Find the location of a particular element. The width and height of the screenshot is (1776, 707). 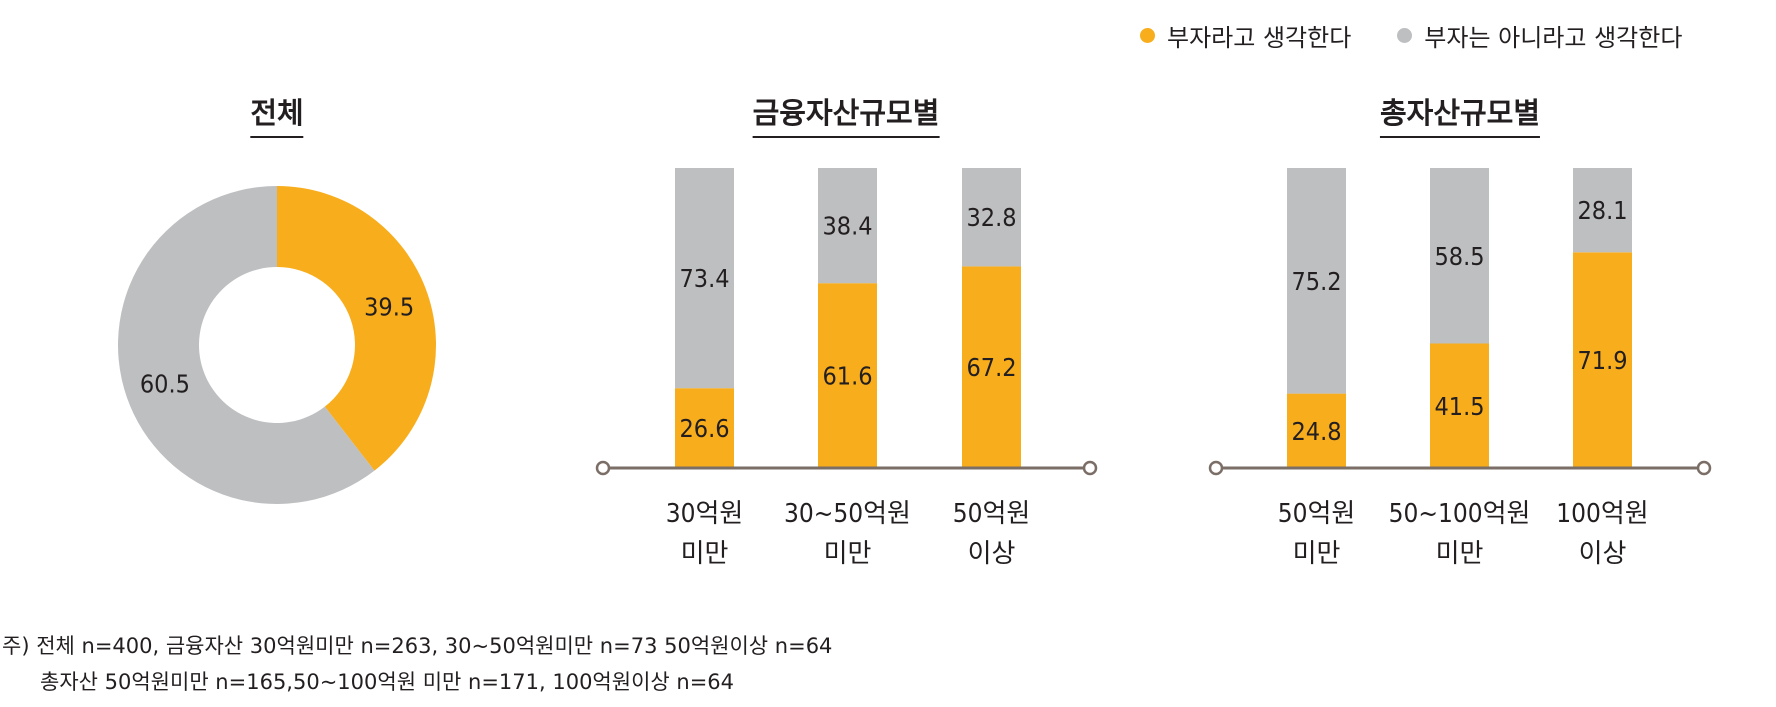

bar-value-label: 38.4 is located at coordinates (847, 226).